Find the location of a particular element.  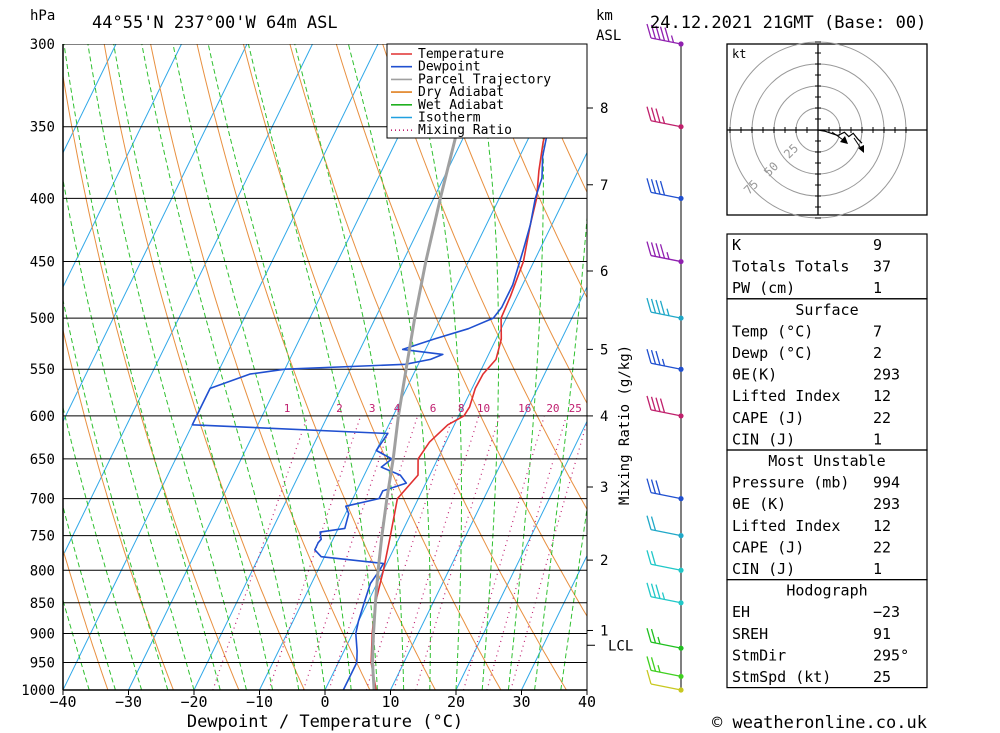

index-value: 2 is located at coordinates (877, 353).